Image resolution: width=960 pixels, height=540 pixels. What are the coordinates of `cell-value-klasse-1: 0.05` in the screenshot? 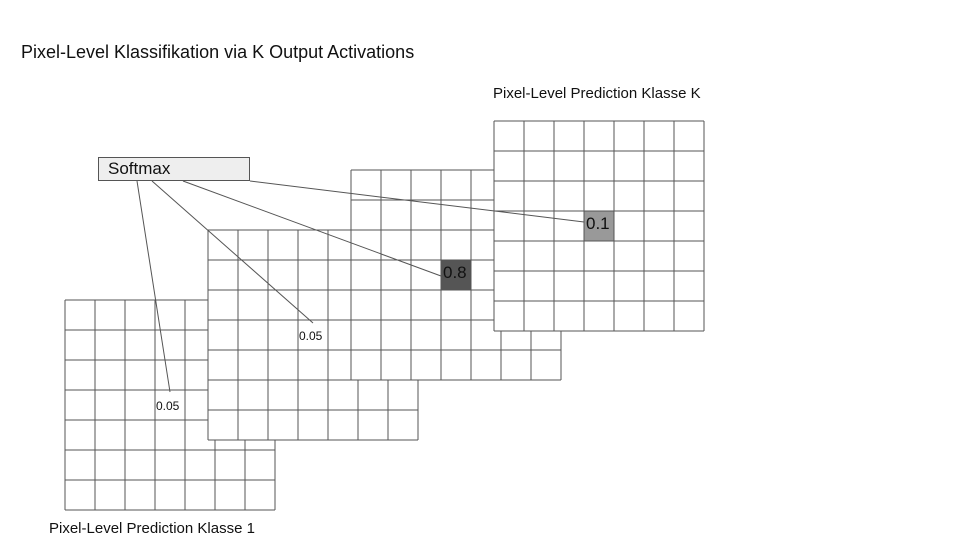 It's located at (168, 406).